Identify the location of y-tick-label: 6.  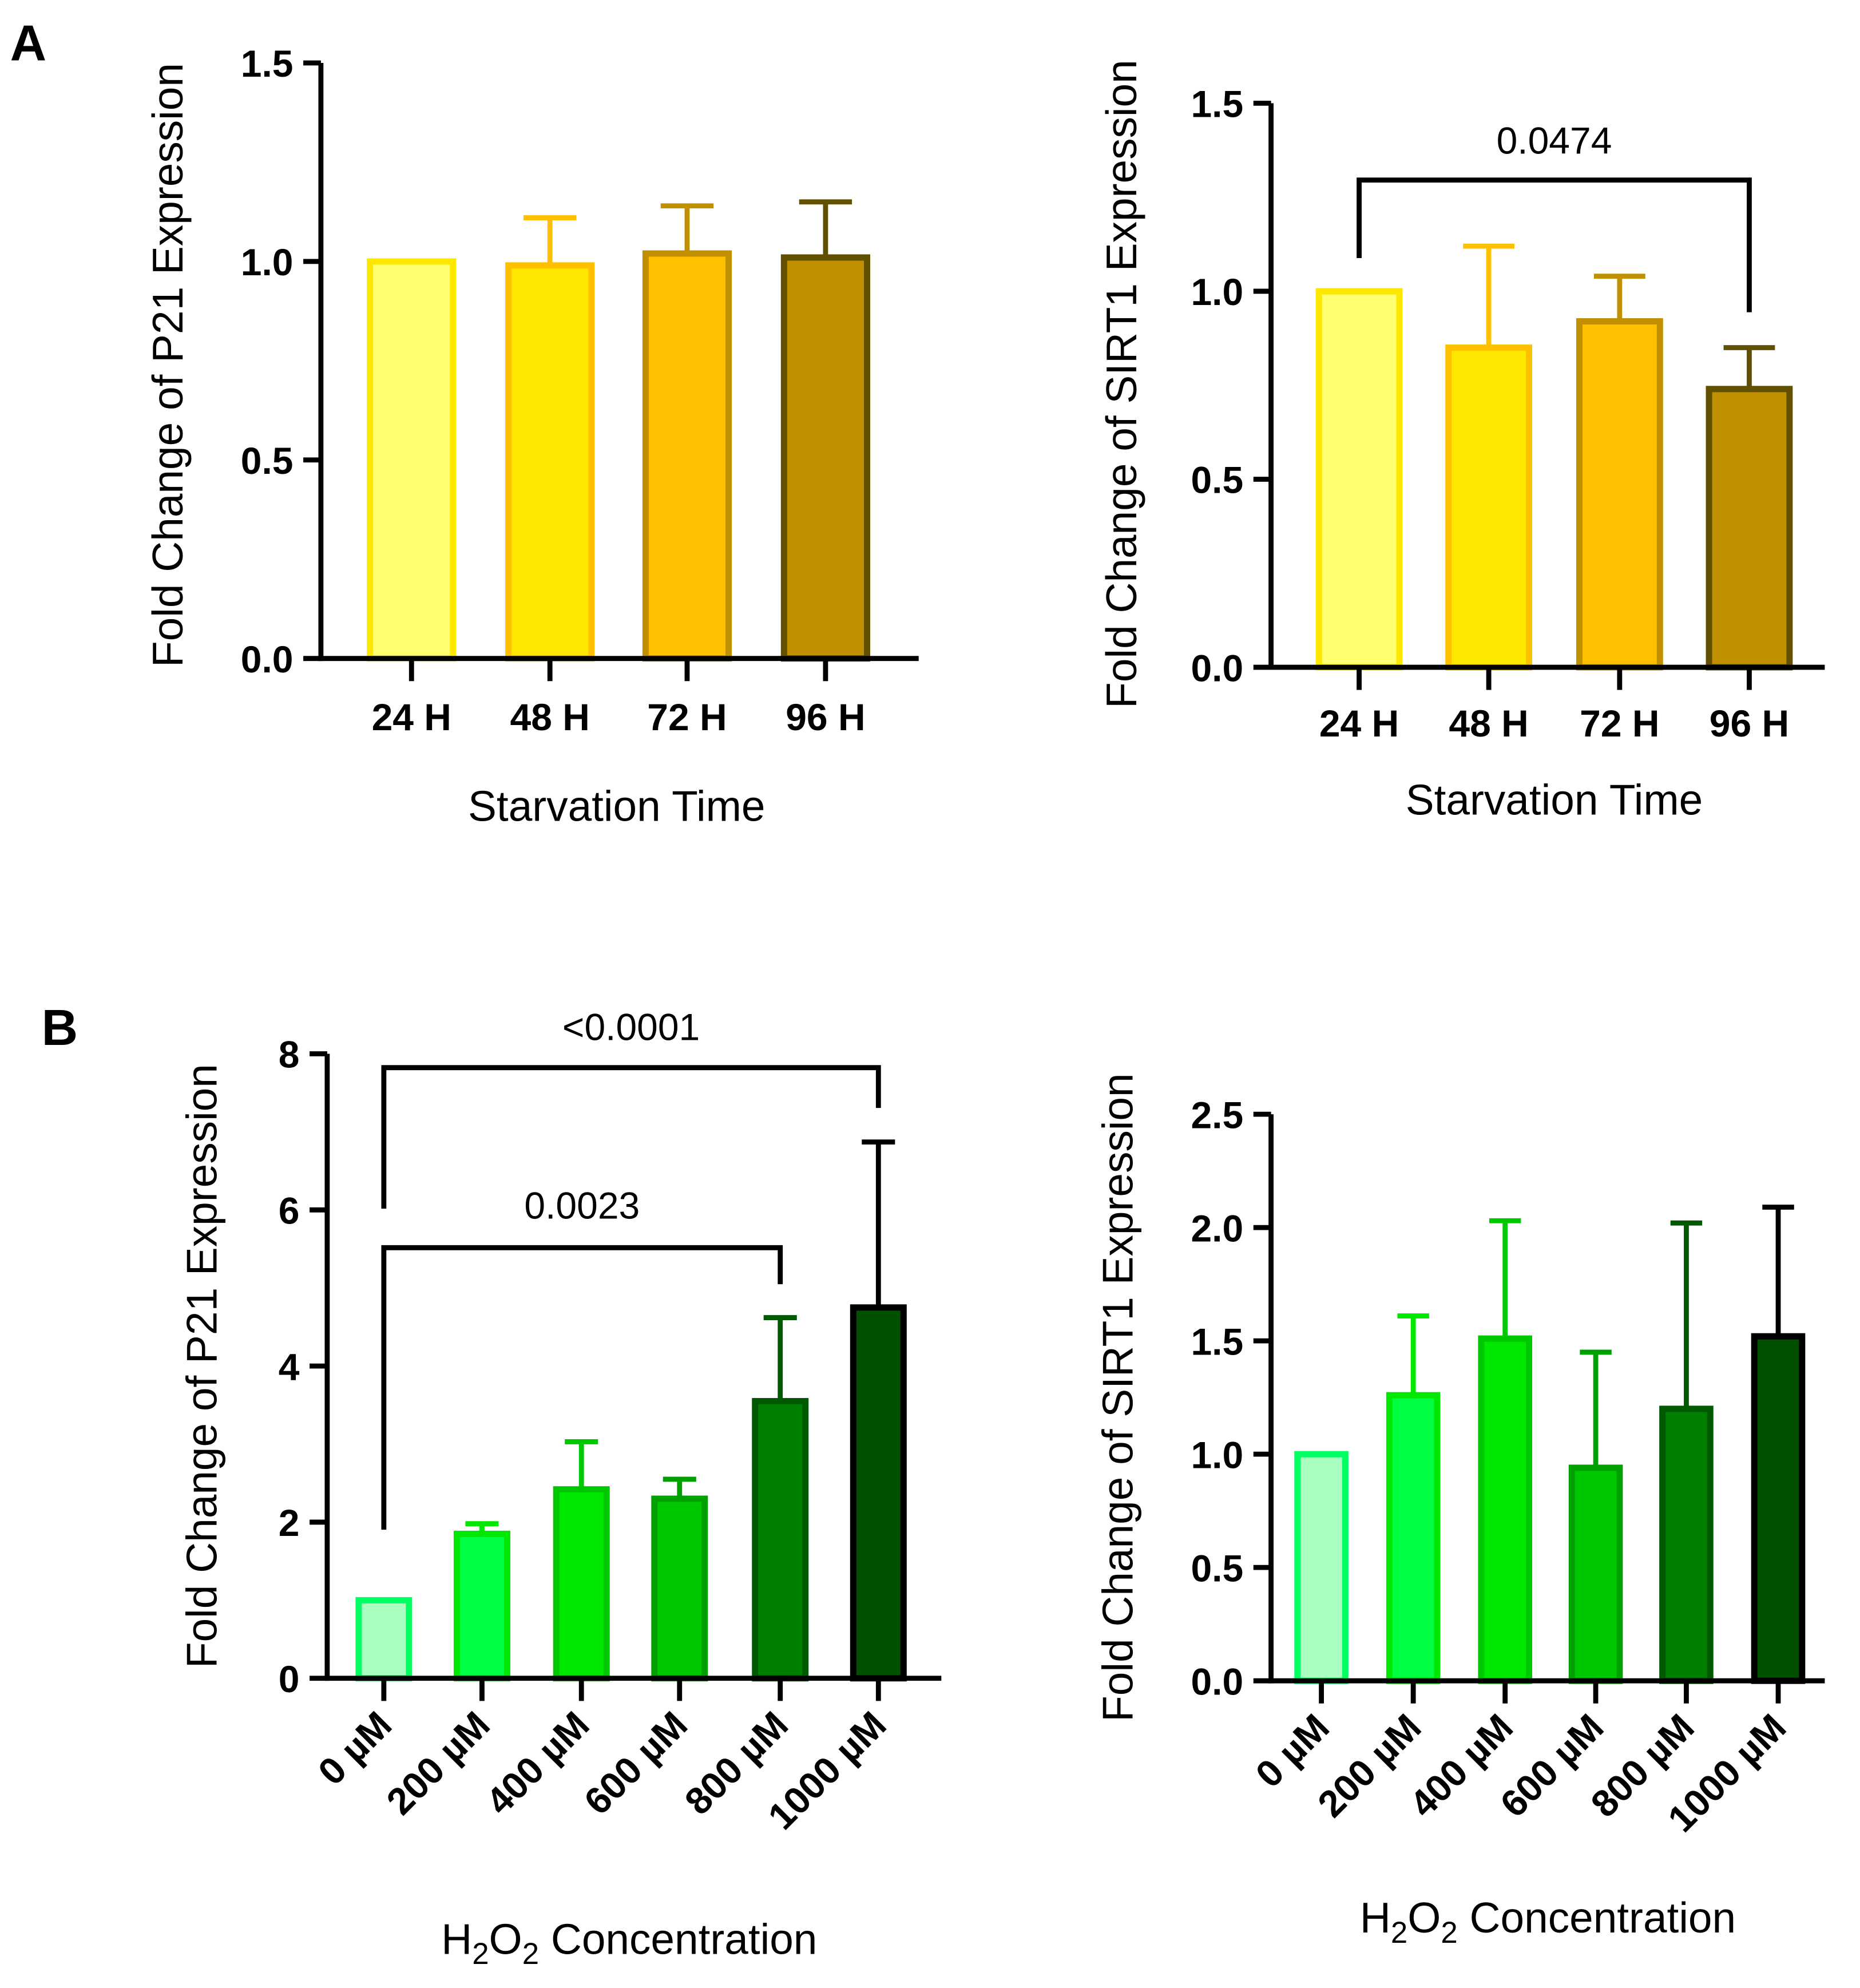
(289, 1211).